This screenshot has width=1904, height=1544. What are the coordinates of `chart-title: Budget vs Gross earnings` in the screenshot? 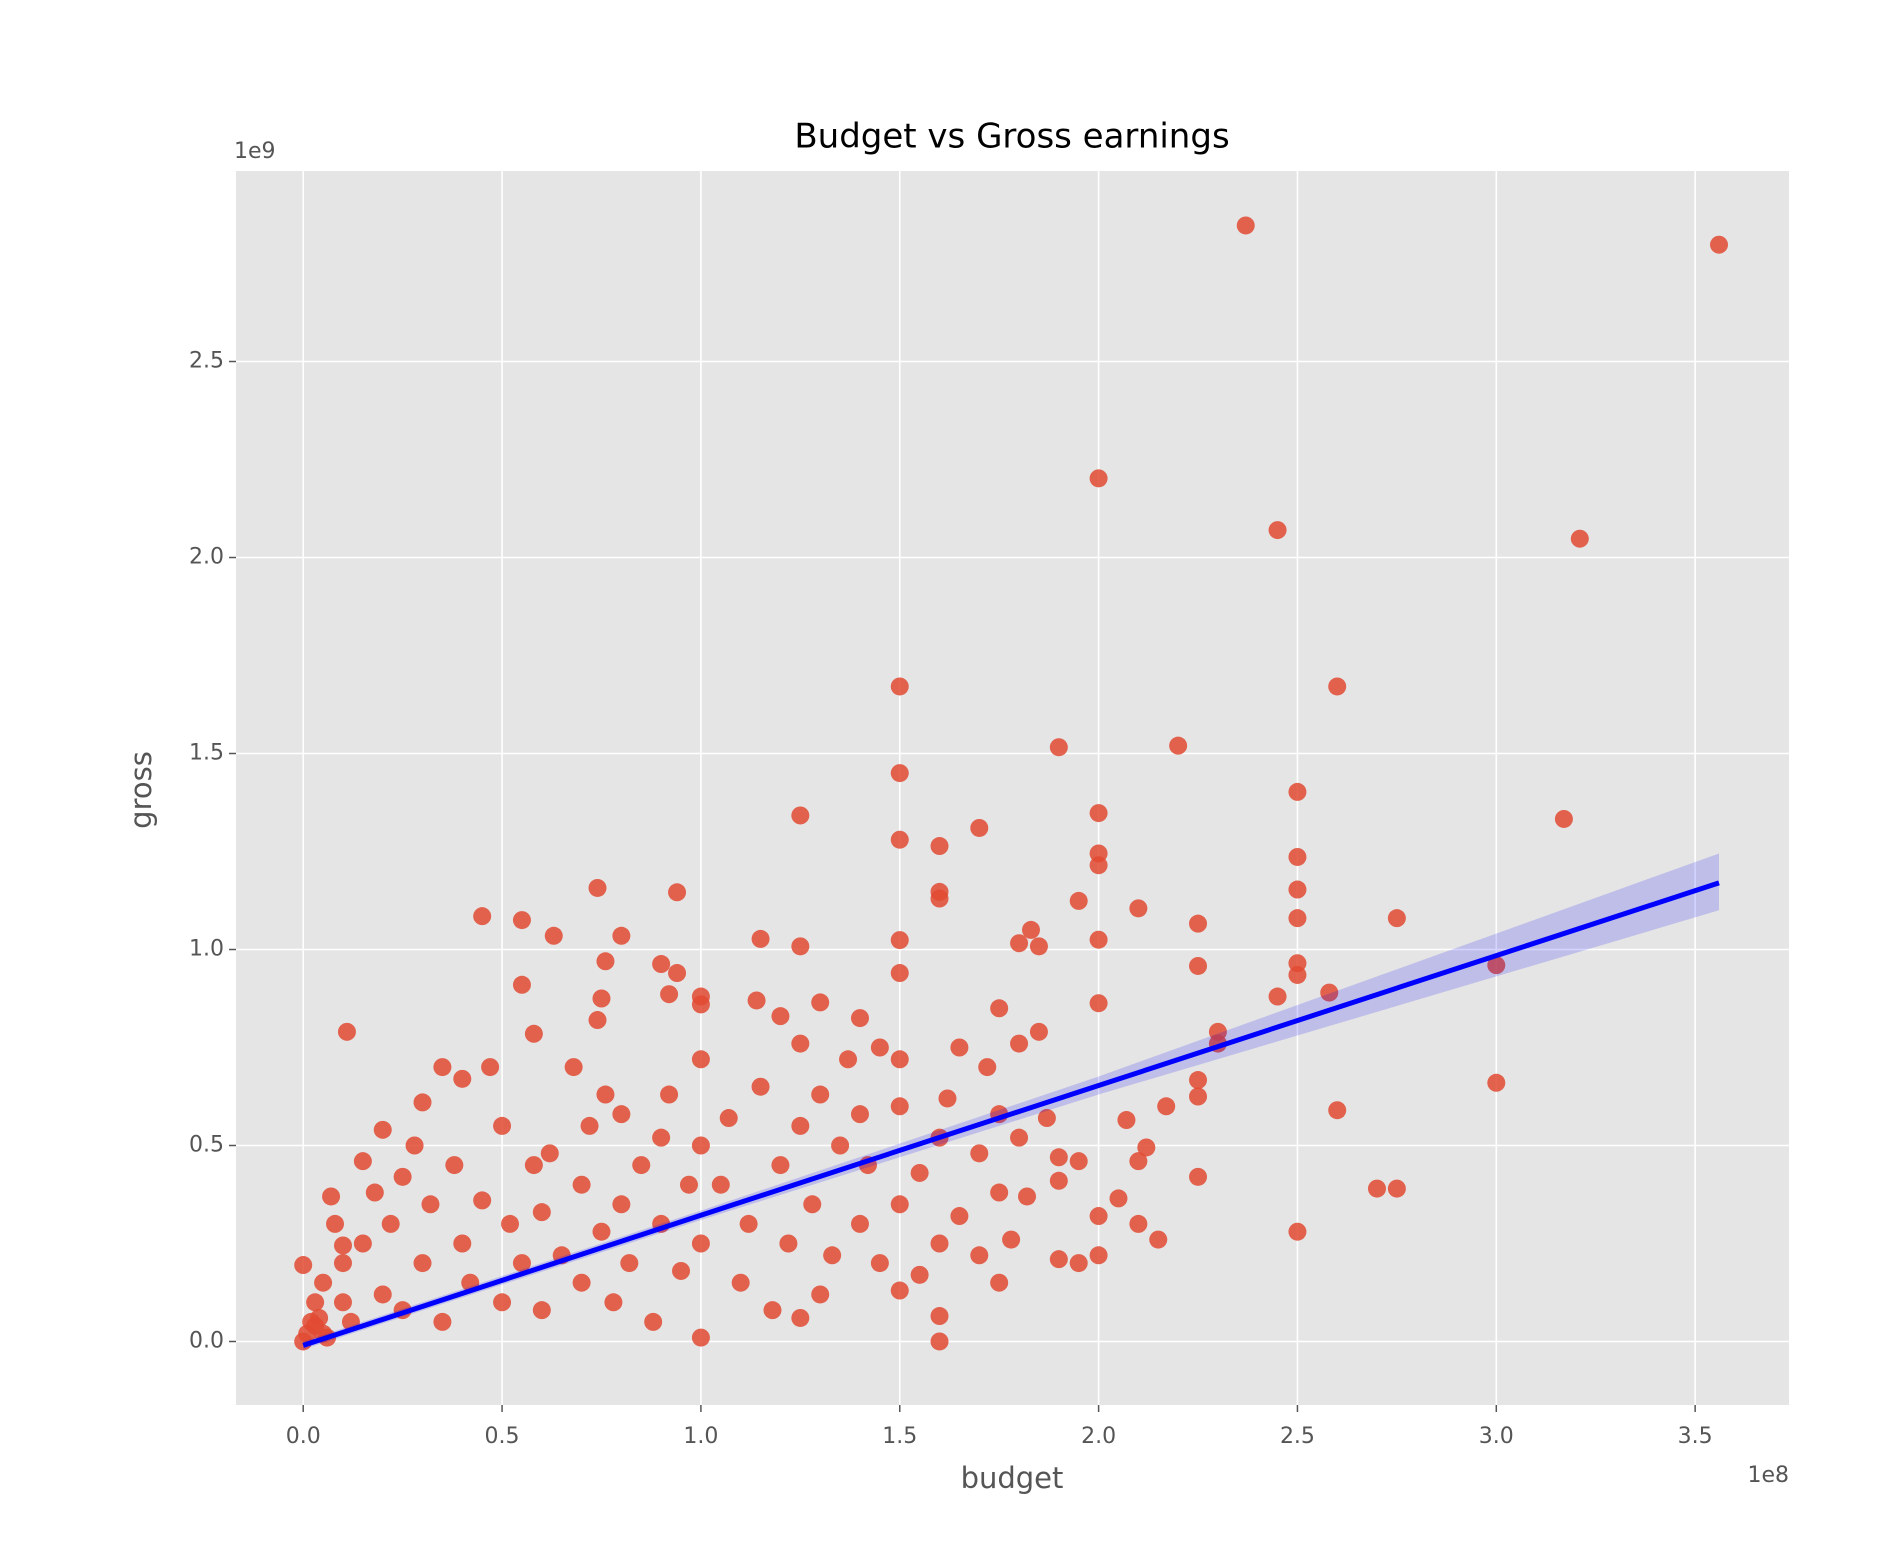 It's located at (1011, 137).